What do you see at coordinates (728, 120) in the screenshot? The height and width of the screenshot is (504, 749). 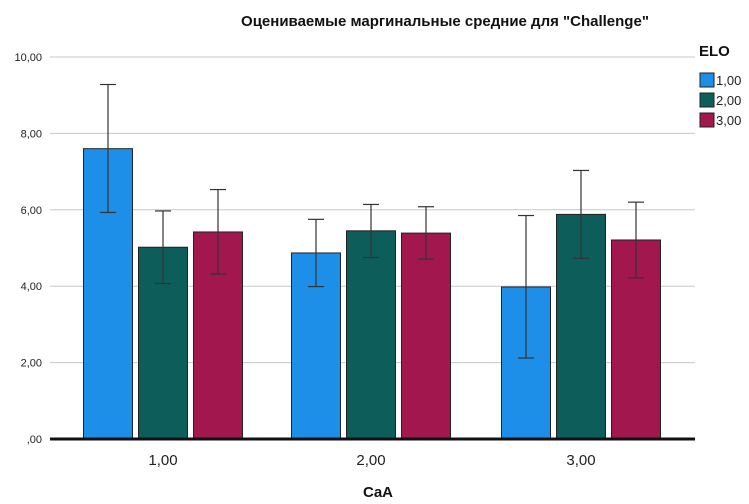 I see `legend-label: 3,00` at bounding box center [728, 120].